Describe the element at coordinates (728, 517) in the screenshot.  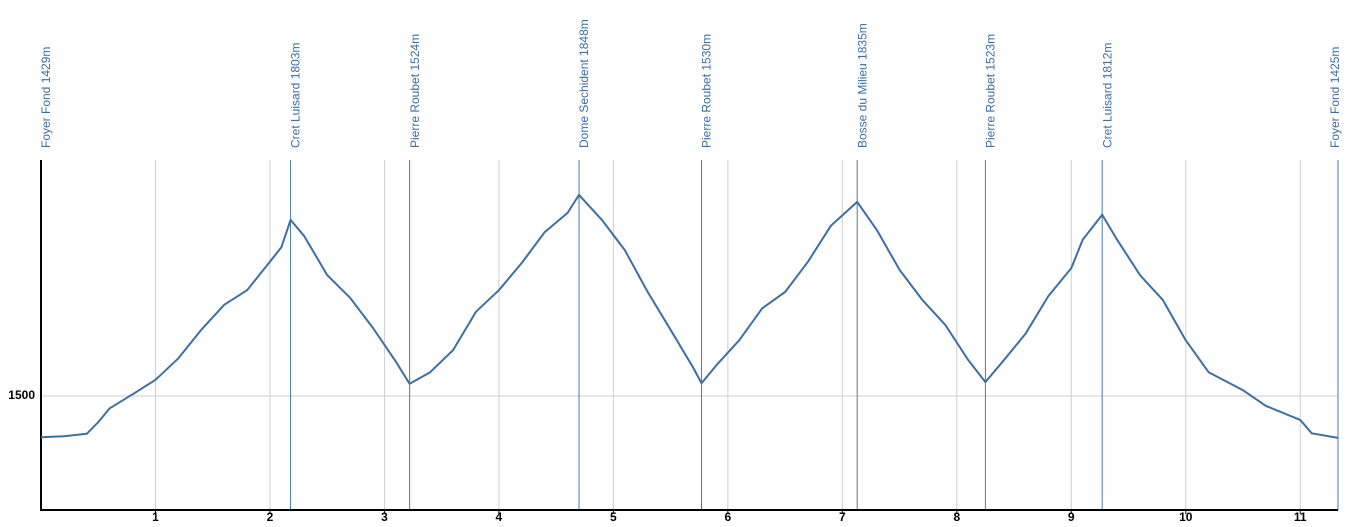
I see `x-tick-label: 6` at that location.